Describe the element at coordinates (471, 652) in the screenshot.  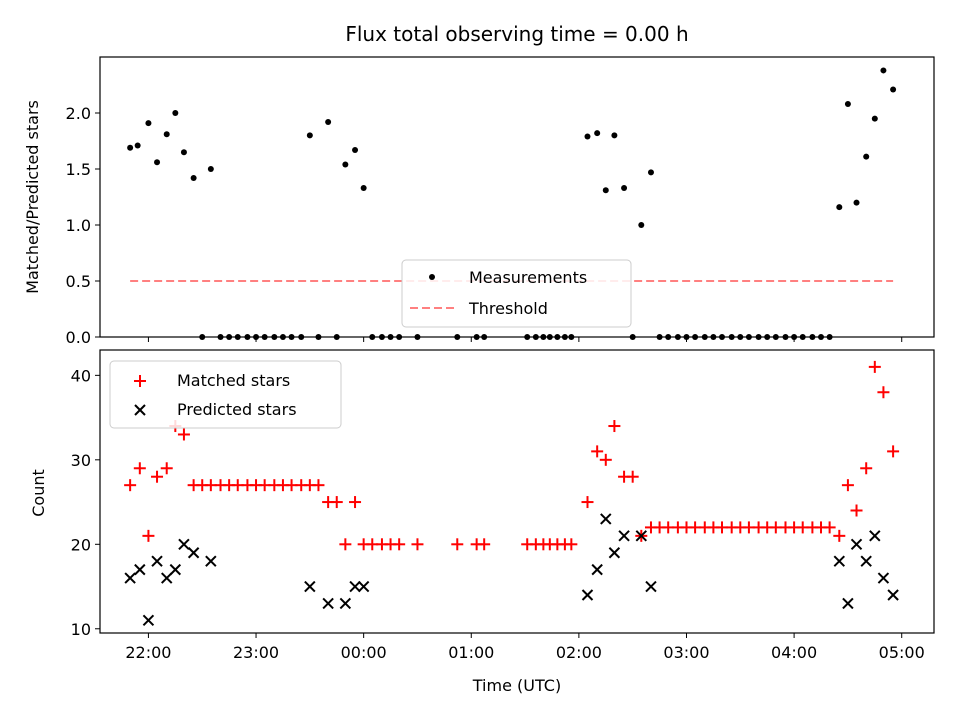
I see `x-tick-label: 01:00` at that location.